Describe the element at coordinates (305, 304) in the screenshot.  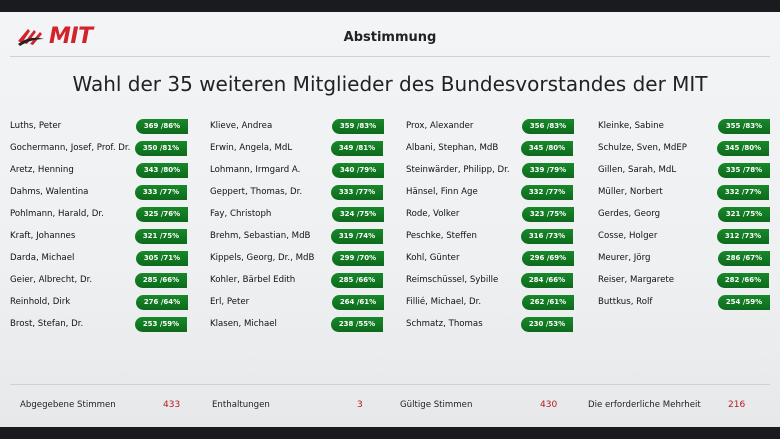
I see `candidate-row: Erl, Peter 264 /61%` at that location.